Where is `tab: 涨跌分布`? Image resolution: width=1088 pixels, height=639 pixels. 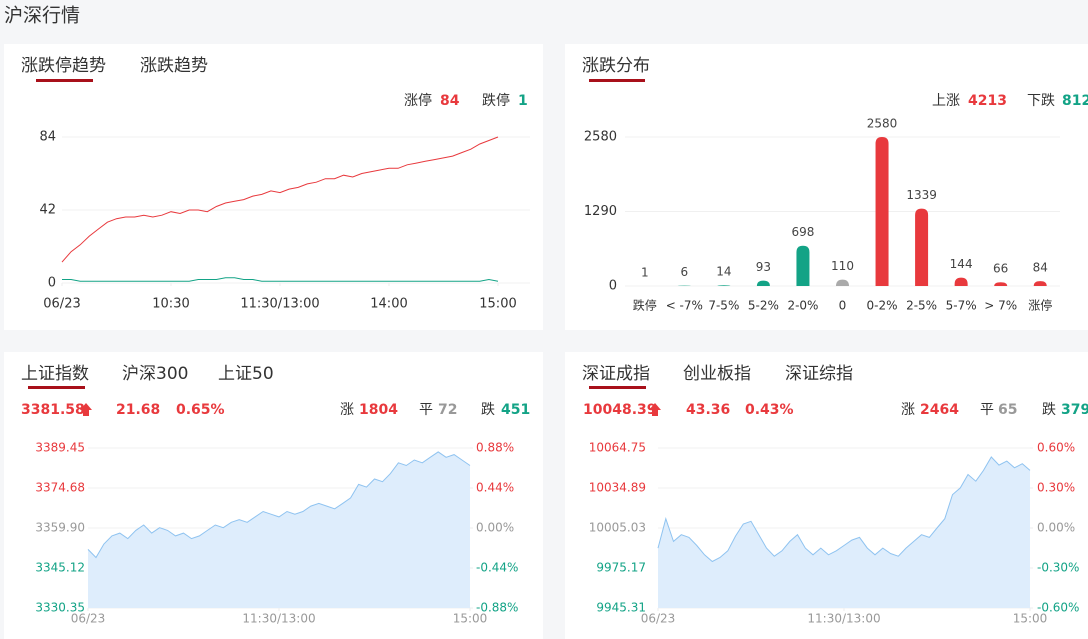
tab: 涨跌分布 is located at coordinates (616, 66).